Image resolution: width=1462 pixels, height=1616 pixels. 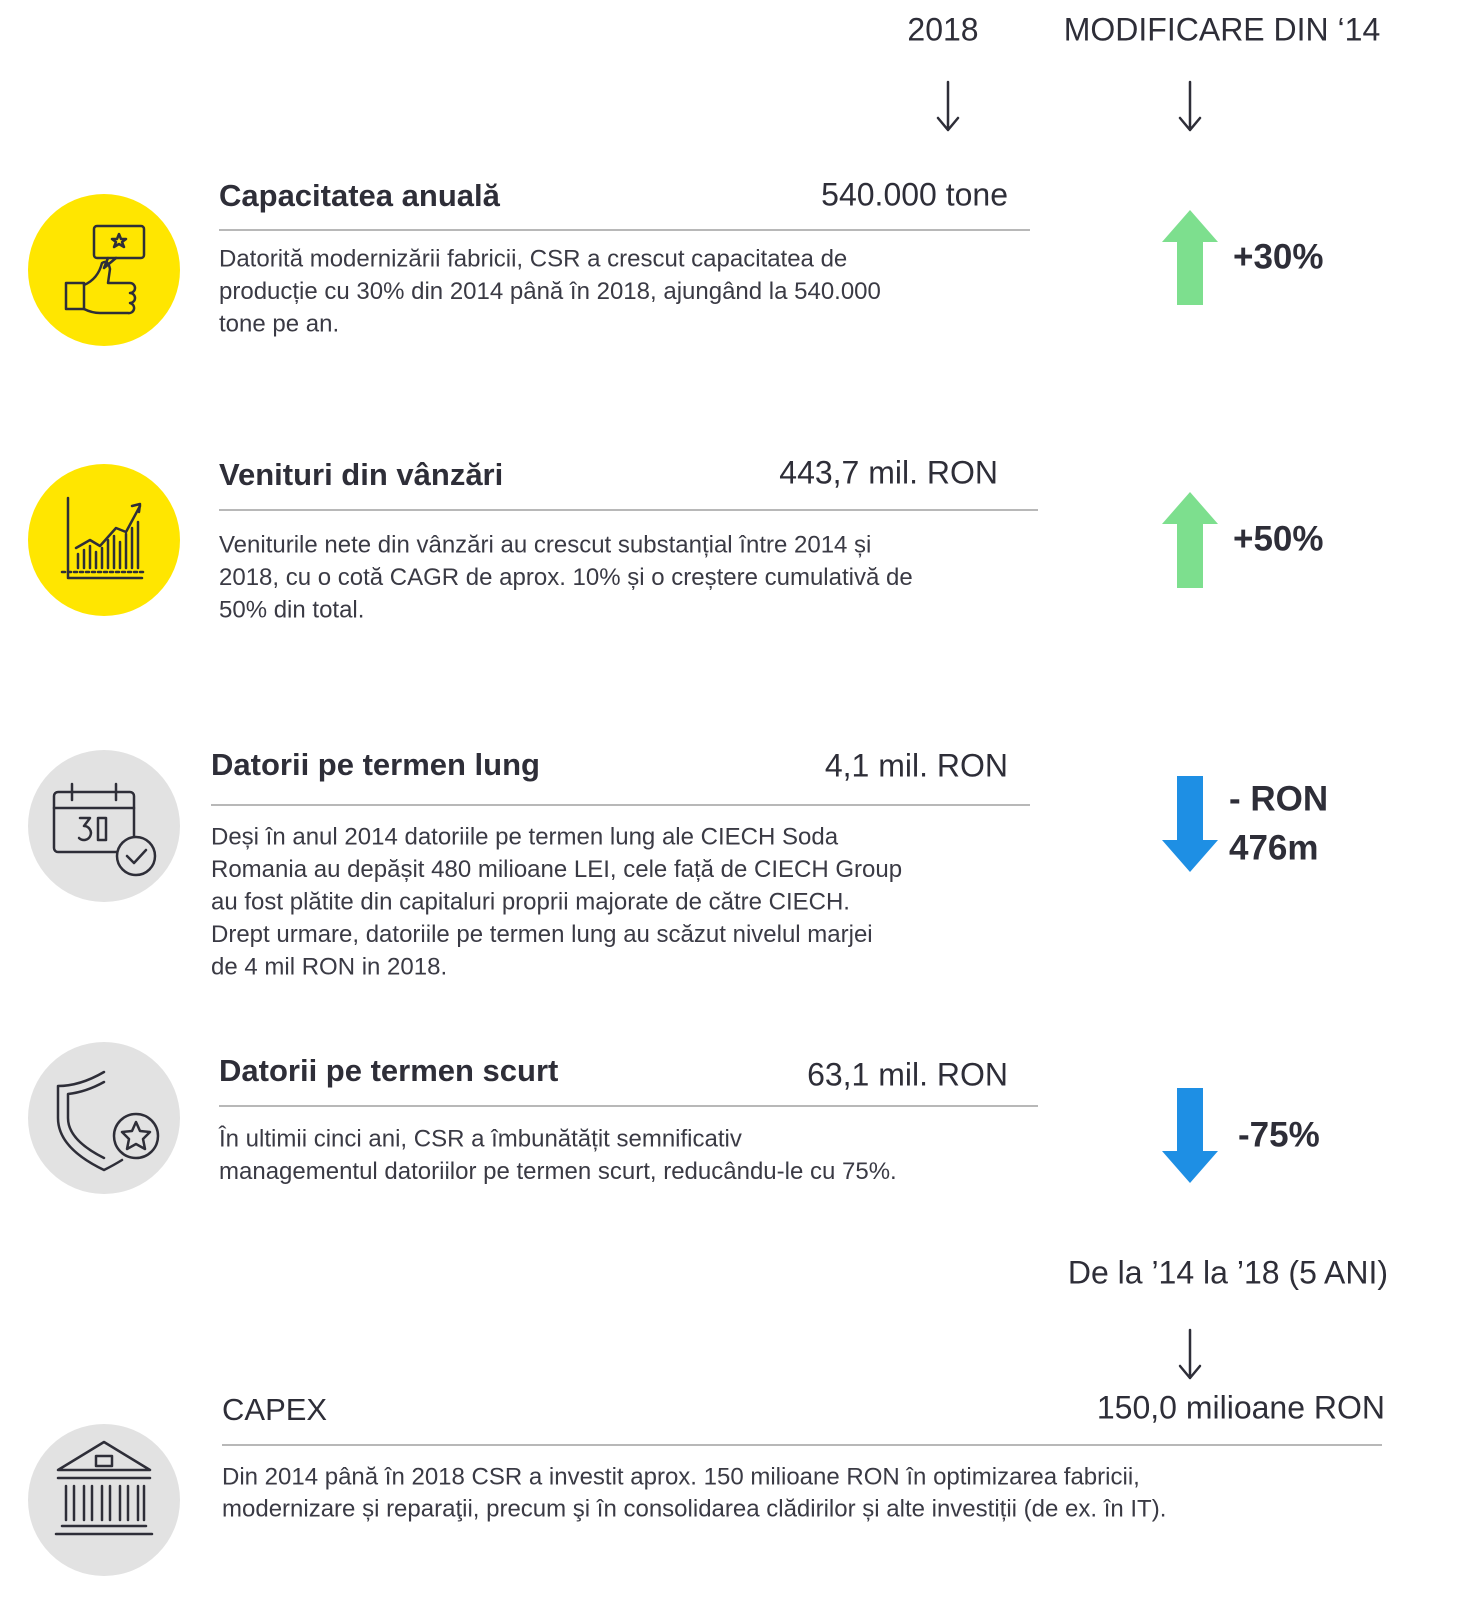 What do you see at coordinates (1228, 1272) in the screenshot?
I see `period-label: De la ’14 la ’18 (5 ANI)` at bounding box center [1228, 1272].